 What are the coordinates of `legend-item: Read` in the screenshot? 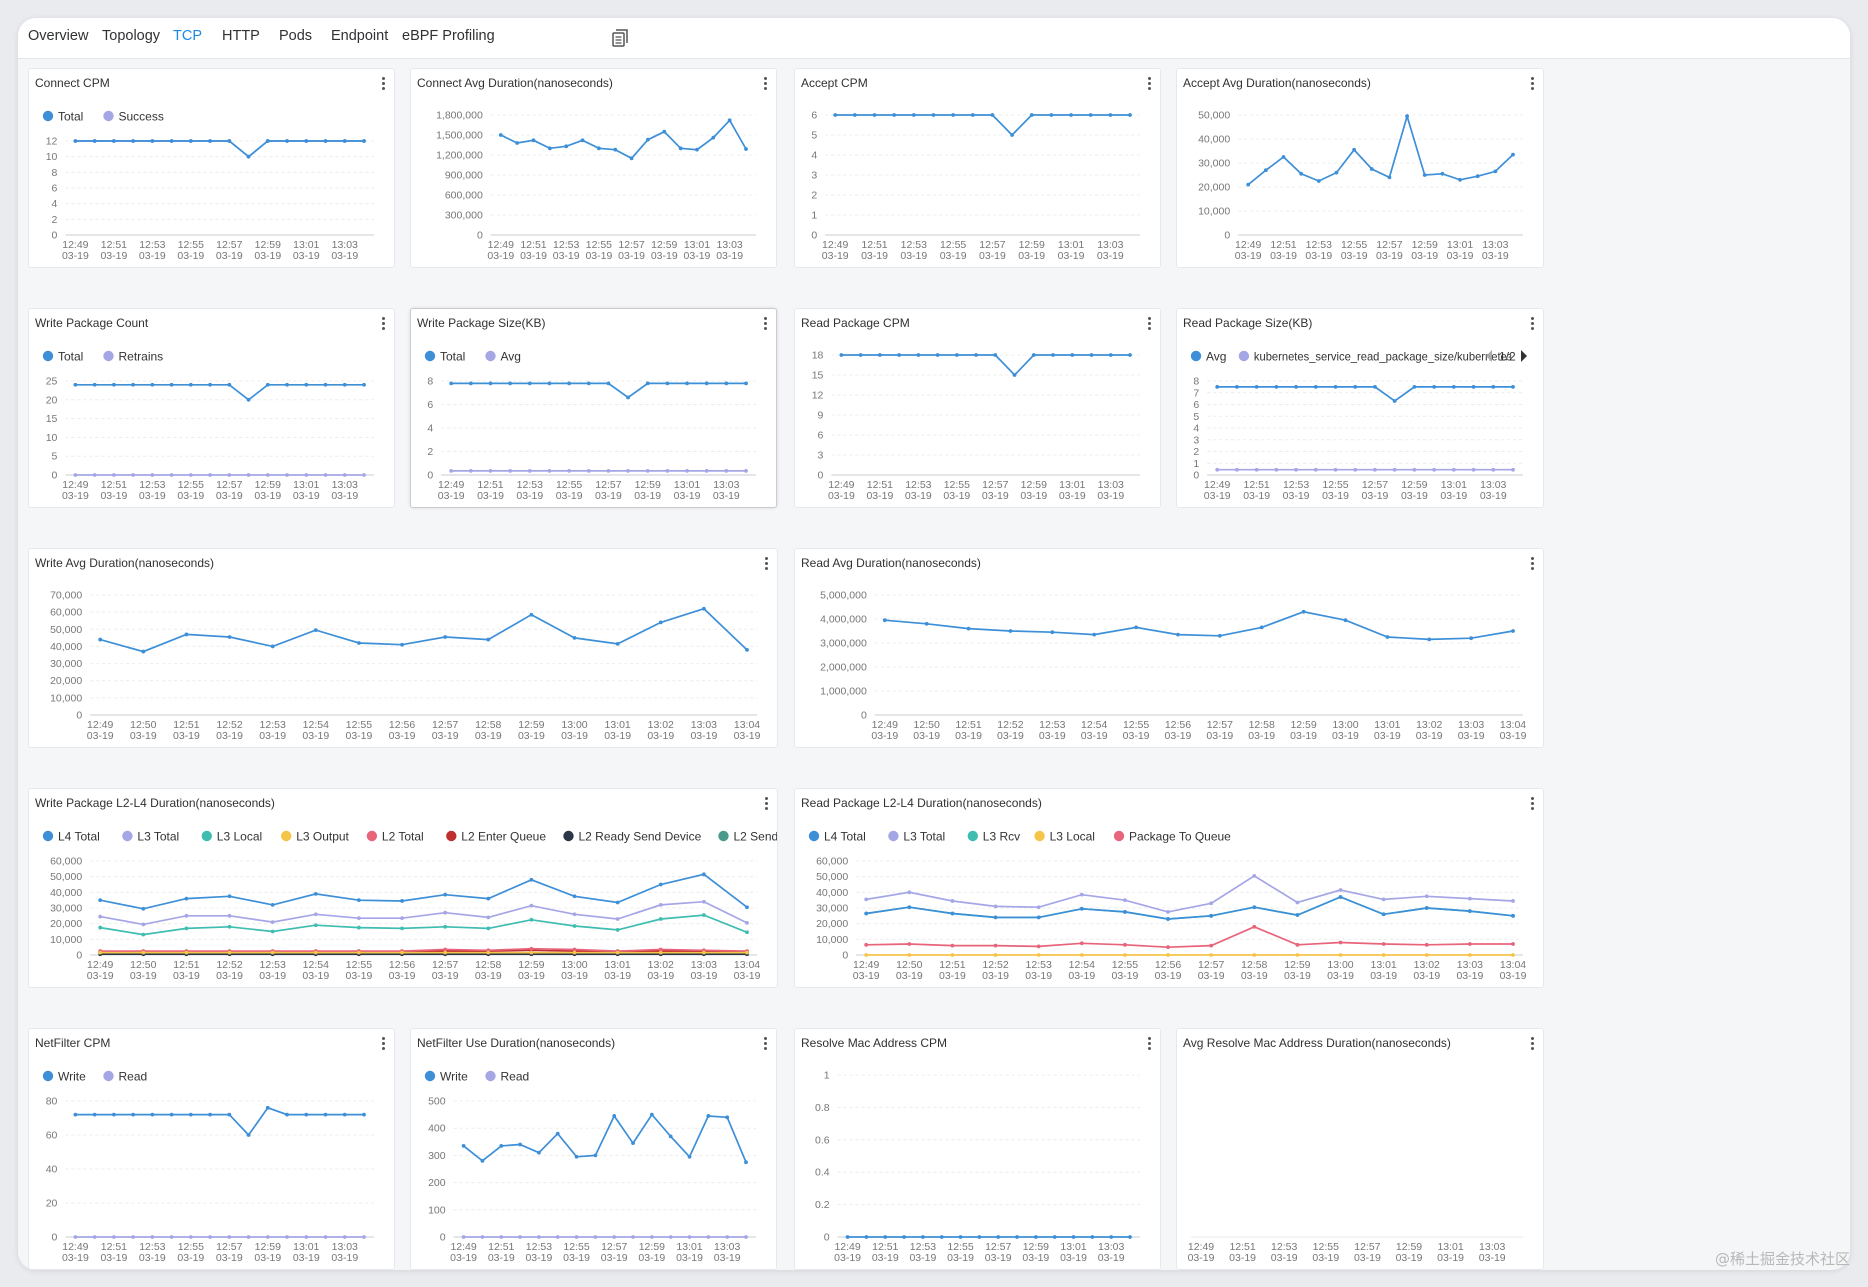 It's located at (125, 1076).